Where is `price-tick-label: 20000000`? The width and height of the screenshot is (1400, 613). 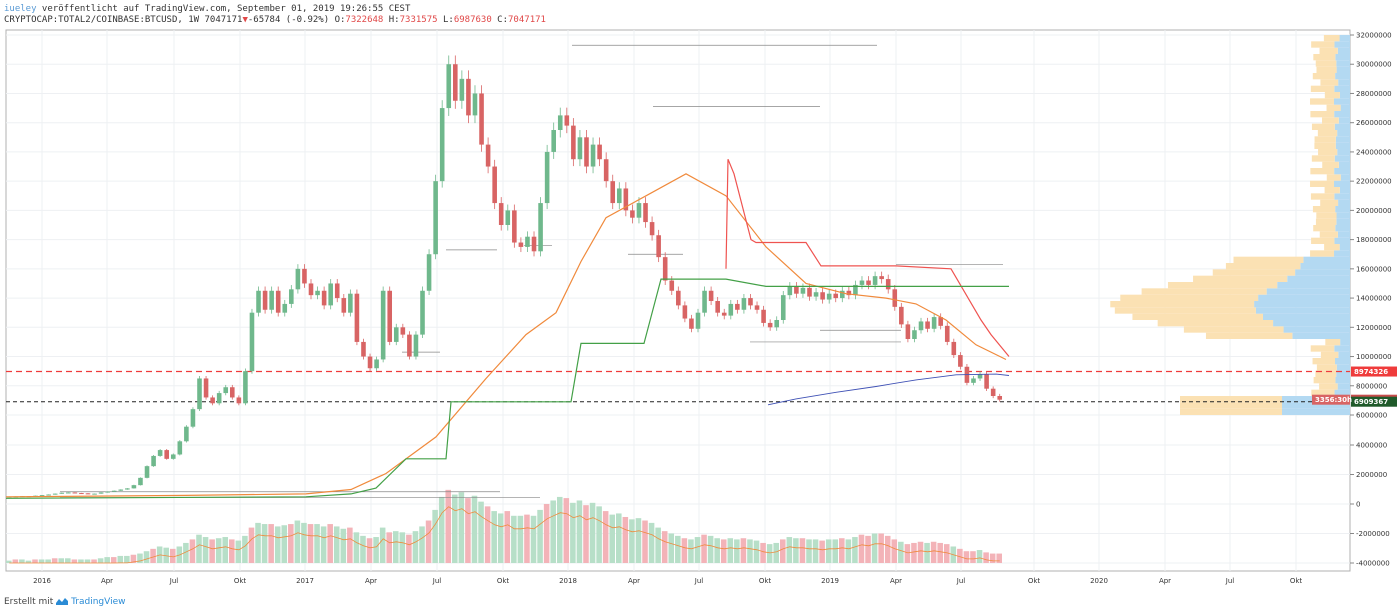
price-tick-label: 20000000 is located at coordinates (1374, 211).